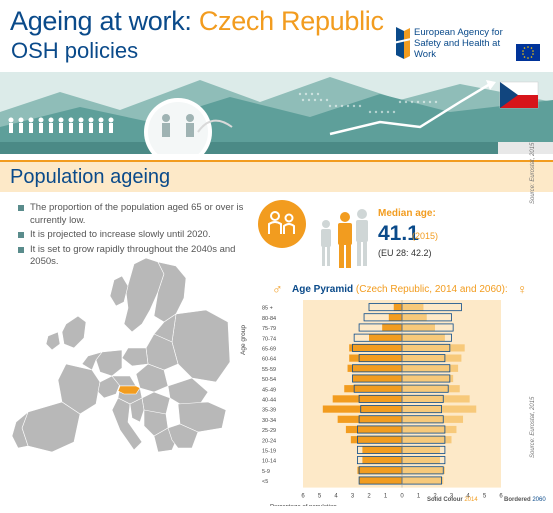  Describe the element at coordinates (129, 390) in the screenshot. I see `czech-republic-highlight` at that location.